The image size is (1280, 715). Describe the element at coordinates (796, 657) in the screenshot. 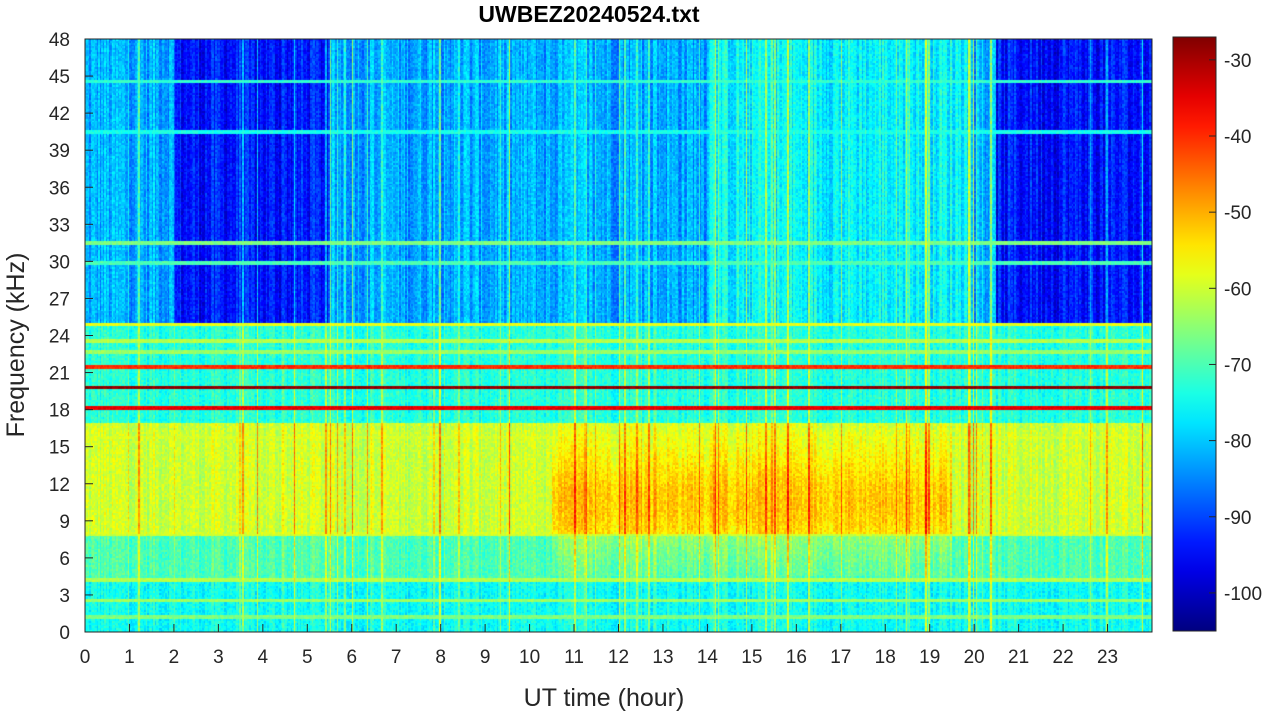

I see `x-tick-label: 16` at that location.